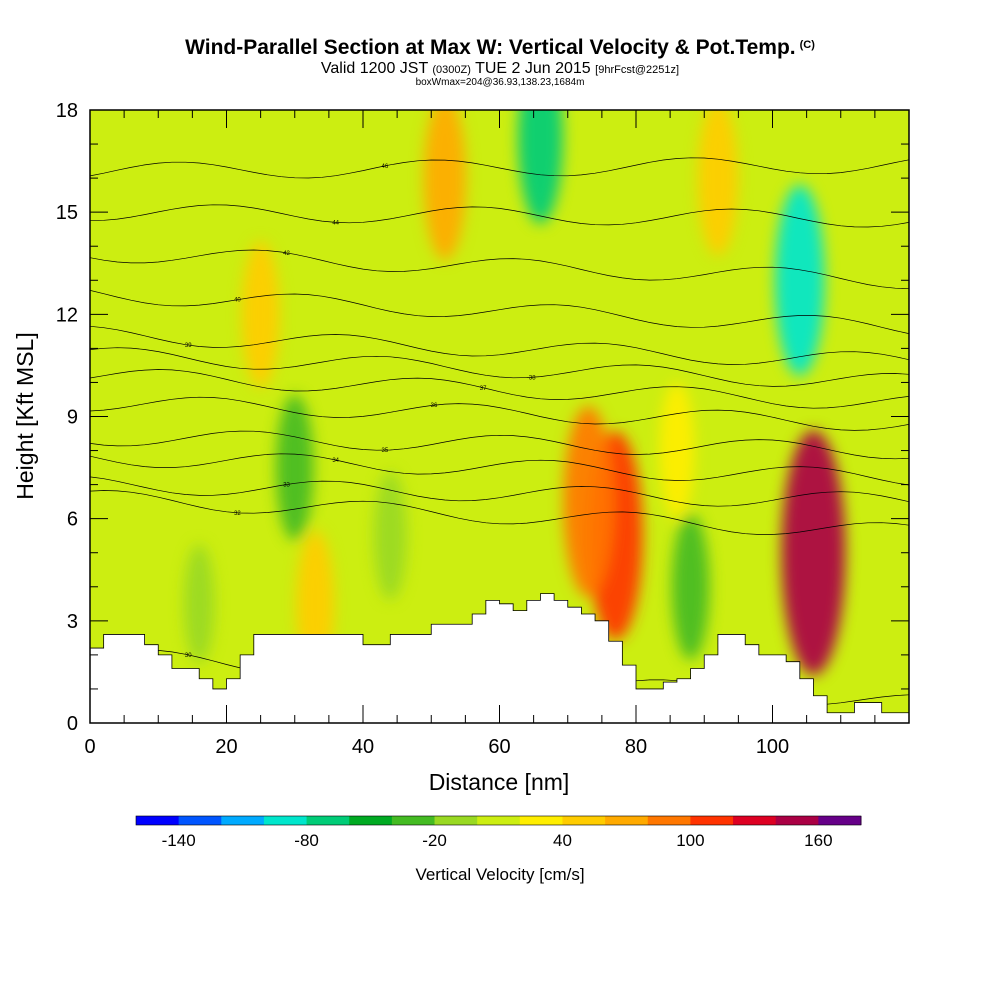 The height and width of the screenshot is (1000, 1000). What do you see at coordinates (499, 747) in the screenshot?
I see `x-tick-label: 60` at bounding box center [499, 747].